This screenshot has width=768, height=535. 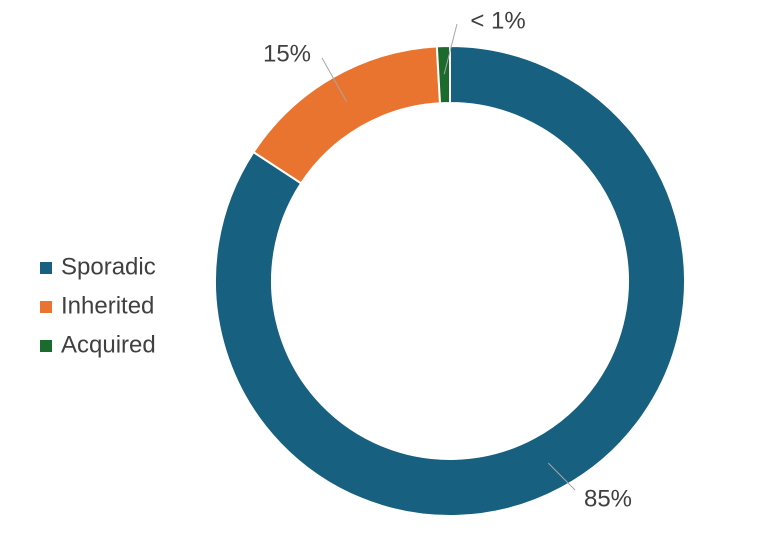 I want to click on data-label: 85%, so click(x=608, y=498).